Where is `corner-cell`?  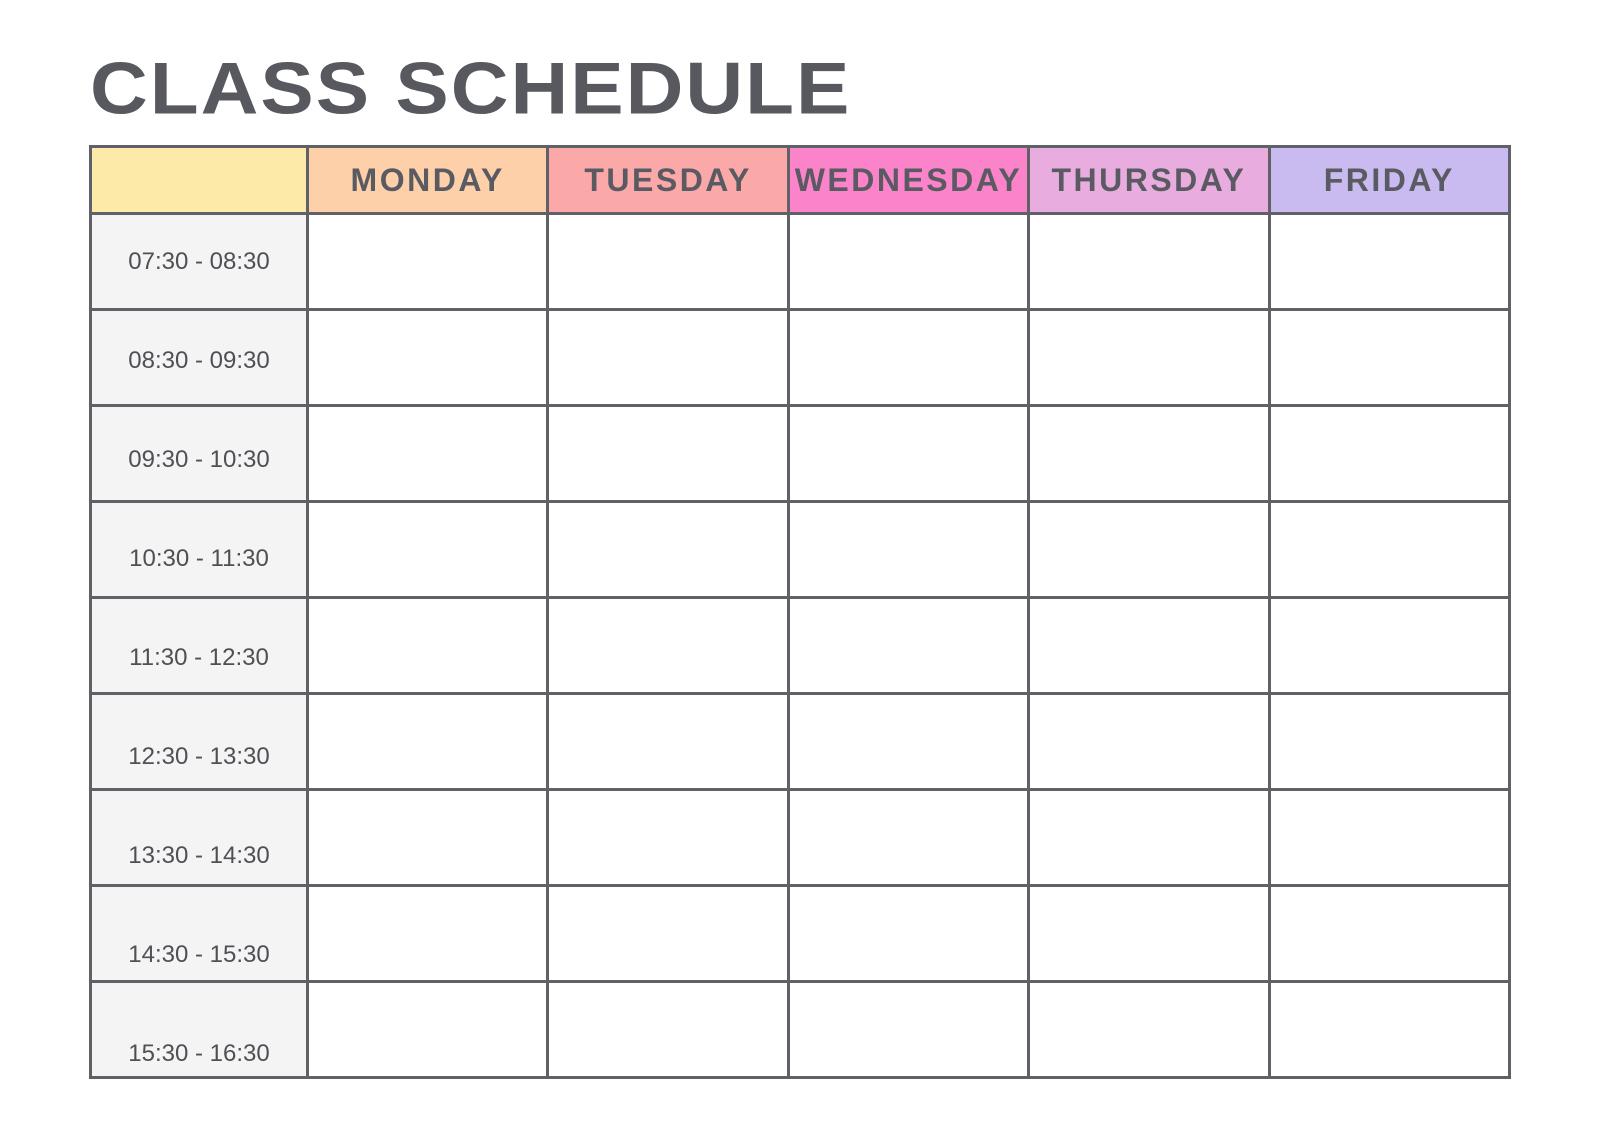
corner-cell is located at coordinates (199, 180).